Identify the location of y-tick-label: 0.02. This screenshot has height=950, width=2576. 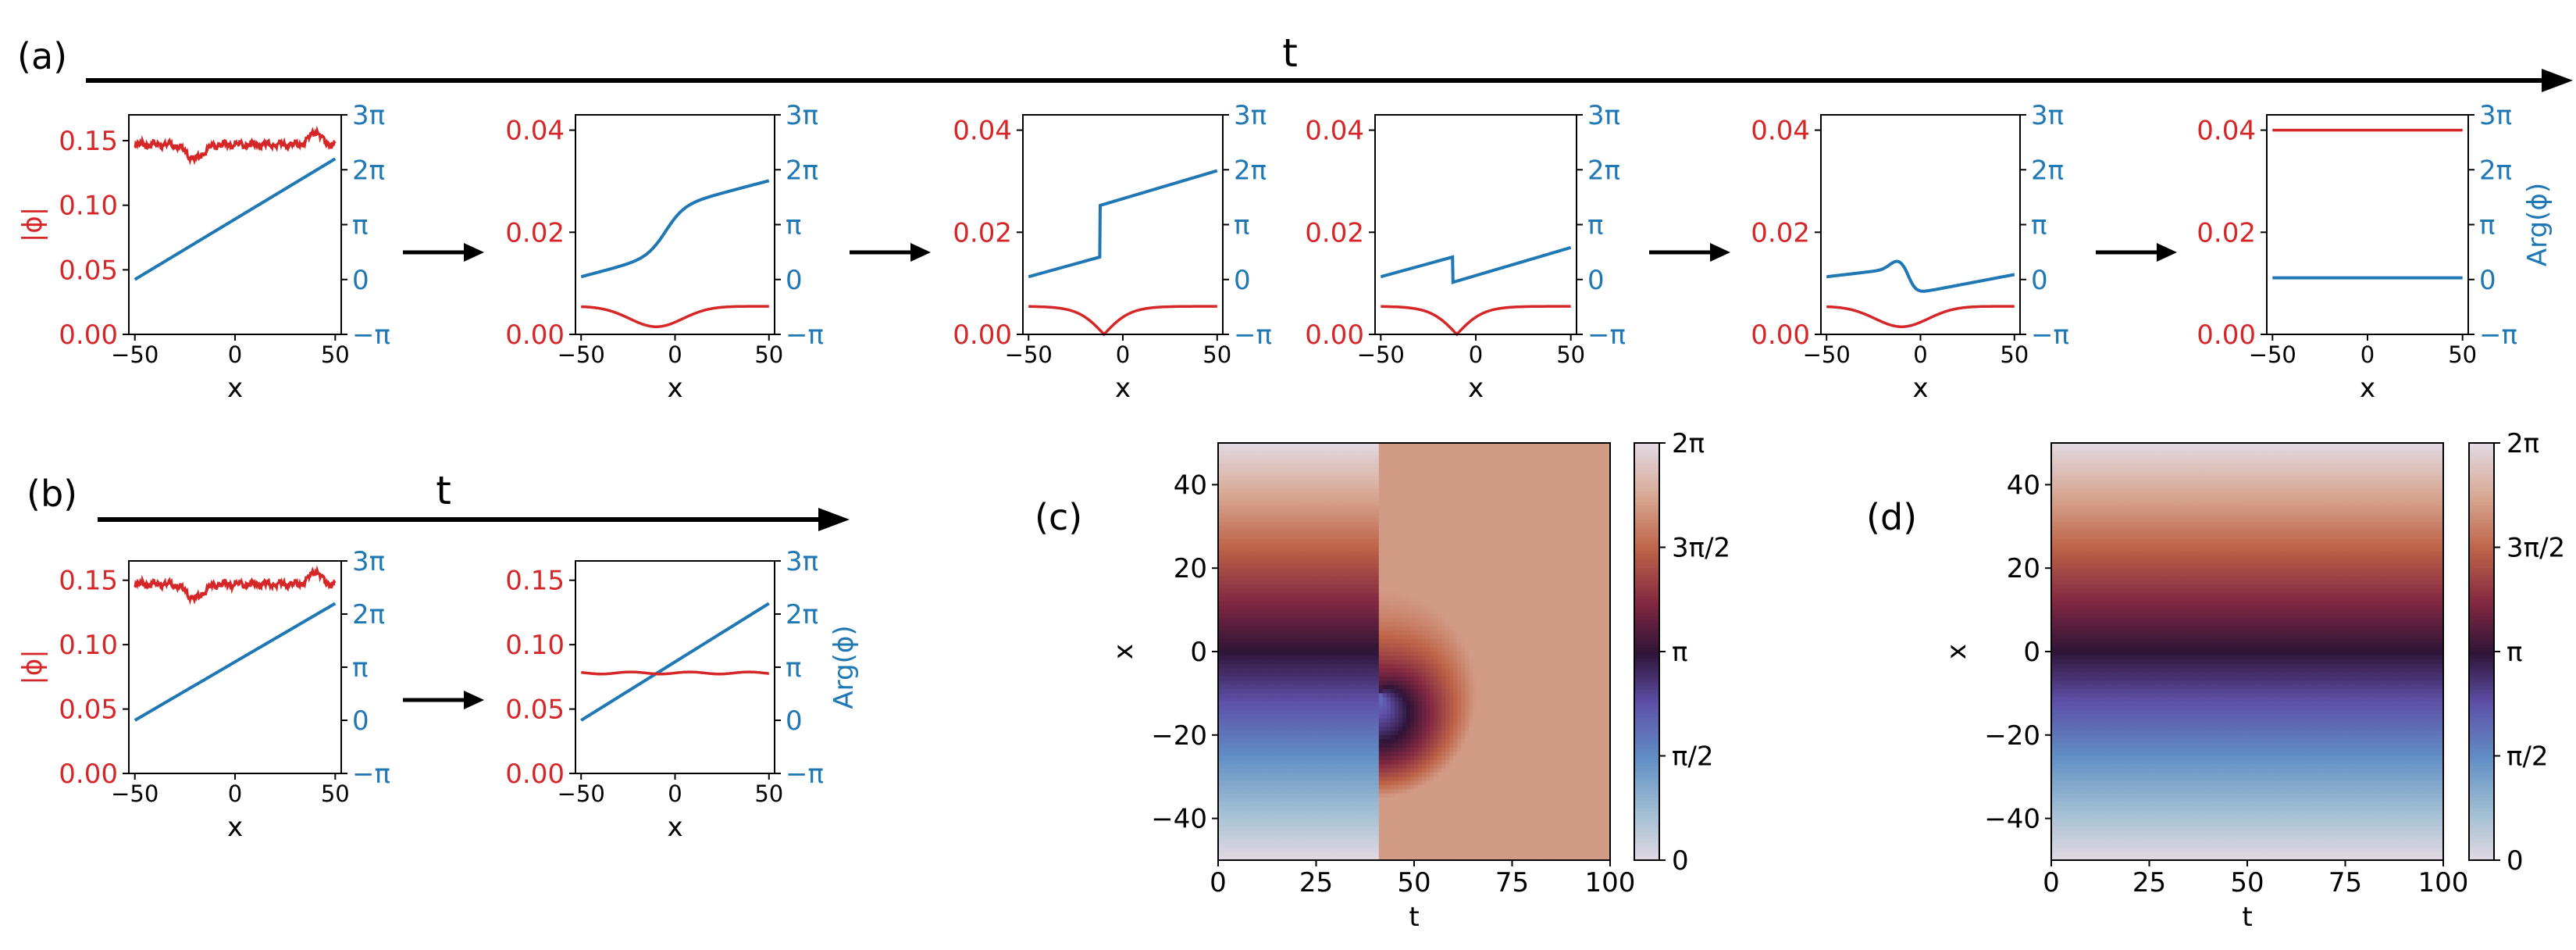
(1335, 233).